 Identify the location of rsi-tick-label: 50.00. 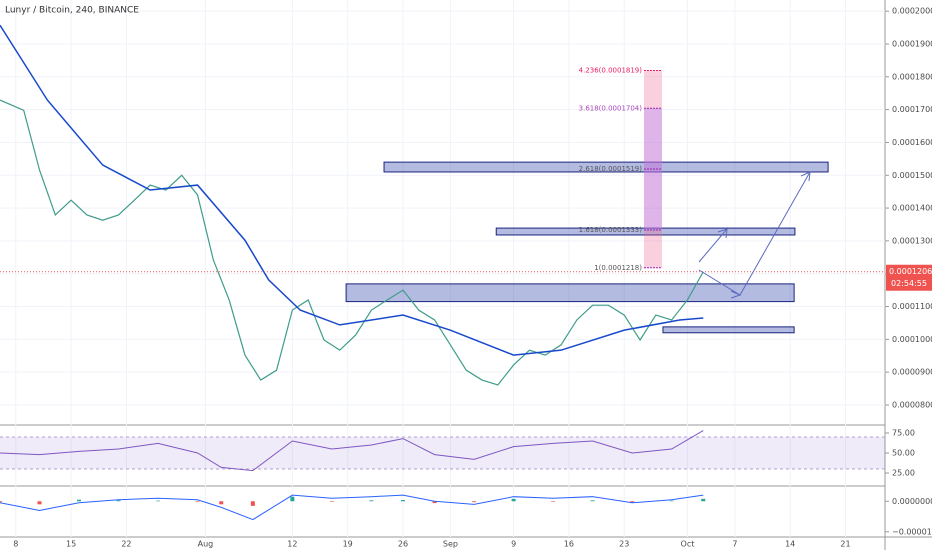
(903, 453).